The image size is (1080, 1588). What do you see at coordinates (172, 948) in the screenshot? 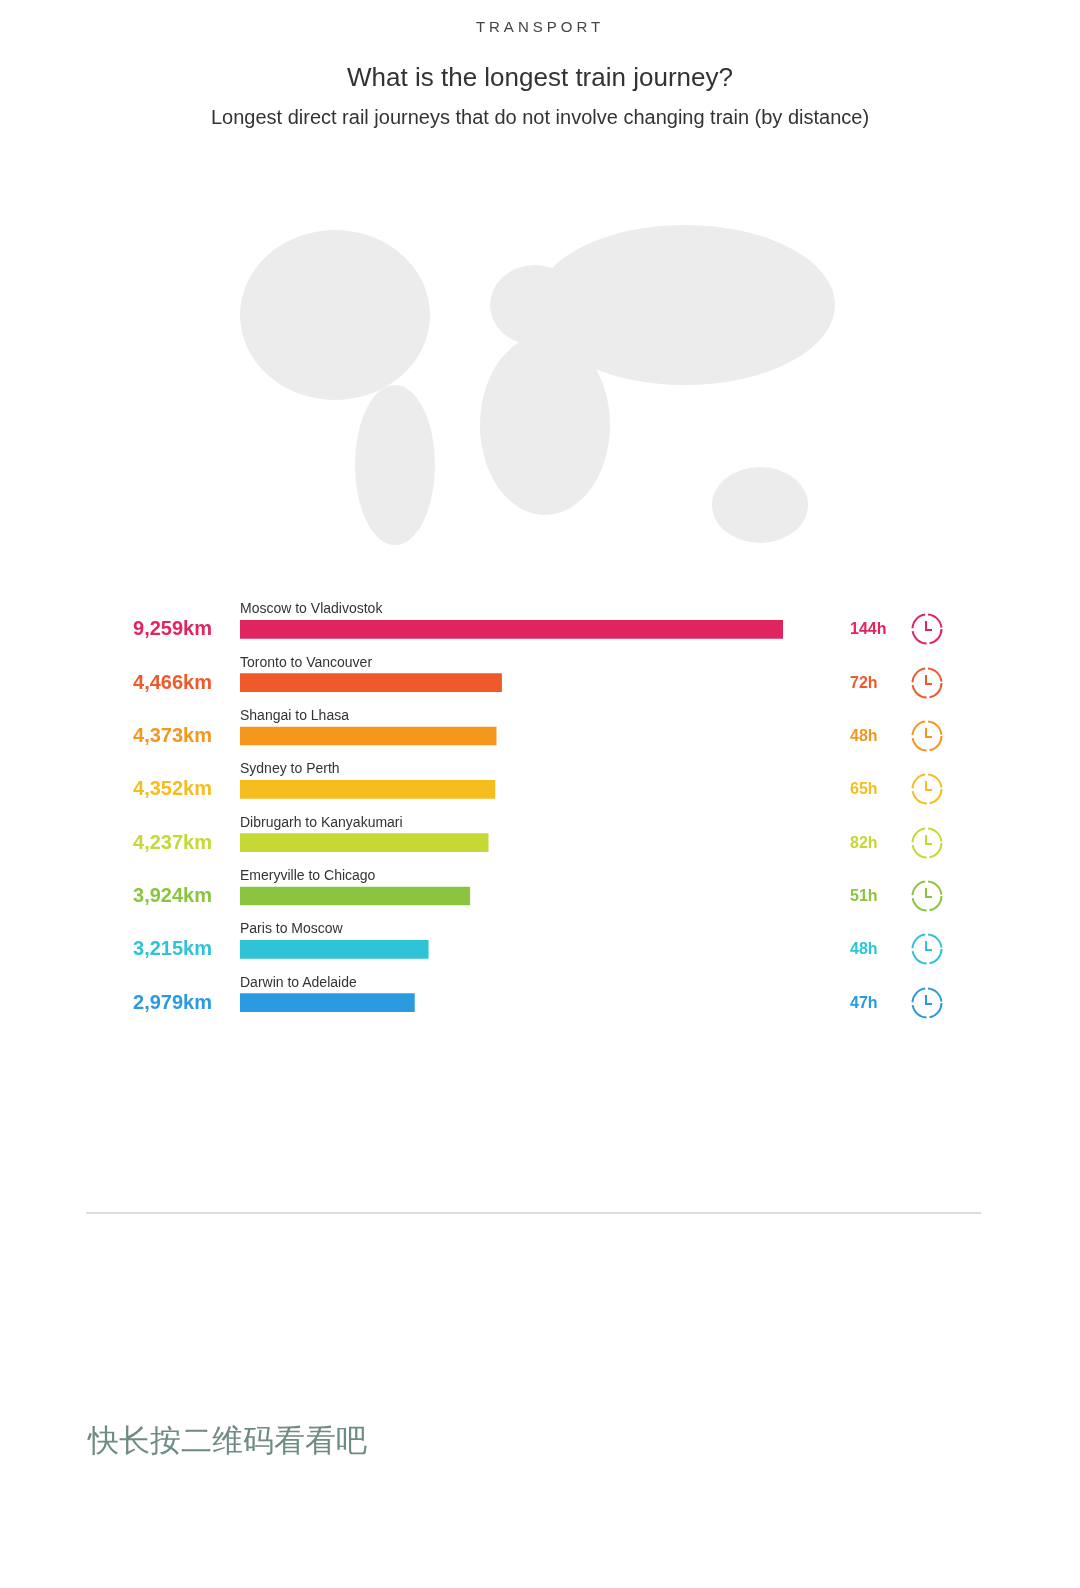
I see `data-label: 3,215km` at bounding box center [172, 948].